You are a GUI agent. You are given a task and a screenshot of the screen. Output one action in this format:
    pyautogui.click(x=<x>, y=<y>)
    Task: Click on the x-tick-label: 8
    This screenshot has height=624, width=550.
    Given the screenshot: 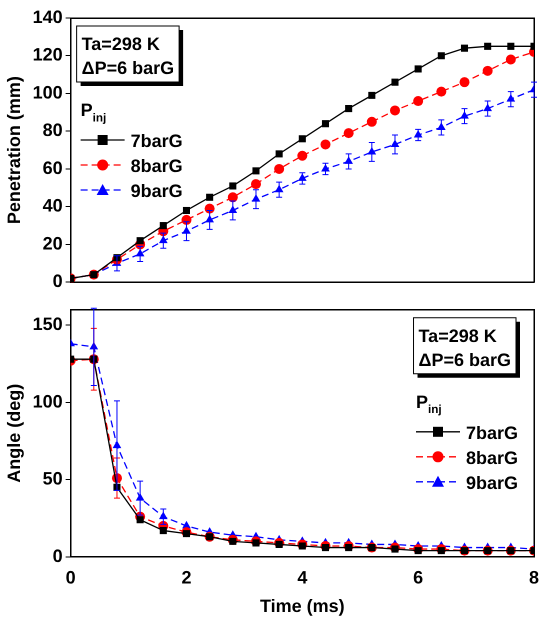 What is the action you would take?
    pyautogui.click(x=534, y=578)
    